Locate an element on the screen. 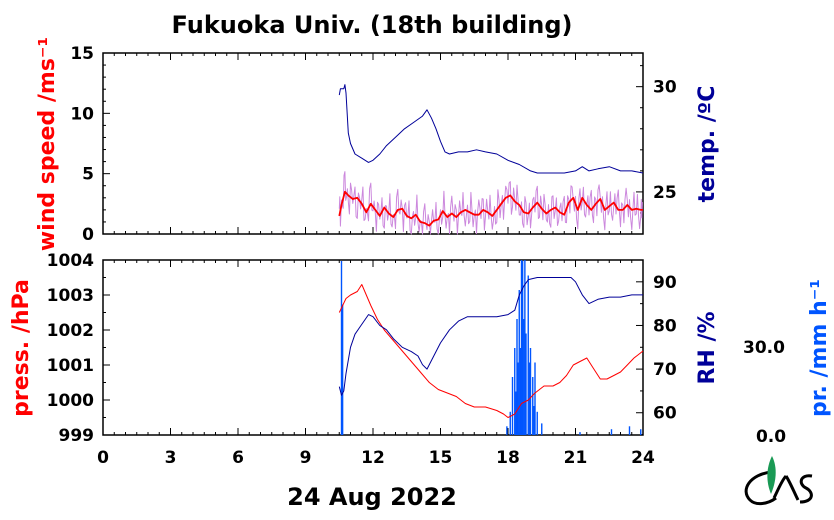 This screenshot has height=520, width=834. pressure-axis-label: press. /hPa is located at coordinates (21, 348).